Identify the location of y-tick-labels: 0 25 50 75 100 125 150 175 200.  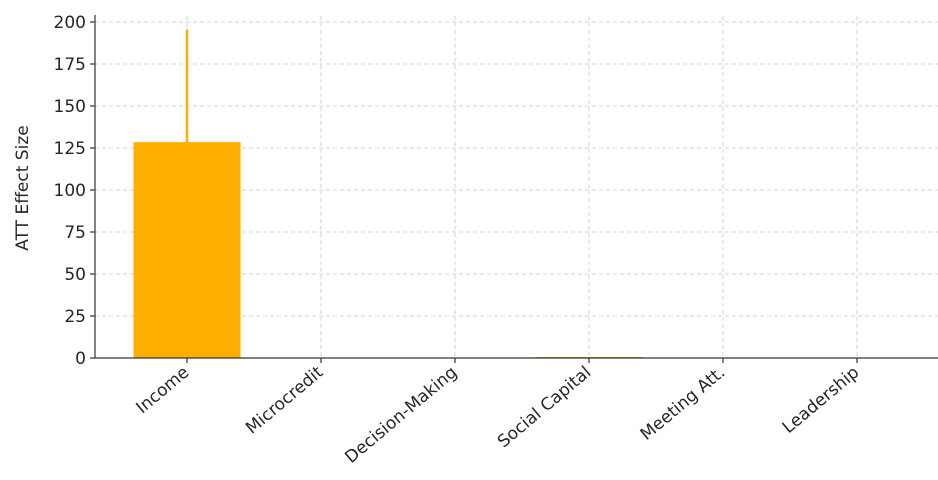
(74, 191).